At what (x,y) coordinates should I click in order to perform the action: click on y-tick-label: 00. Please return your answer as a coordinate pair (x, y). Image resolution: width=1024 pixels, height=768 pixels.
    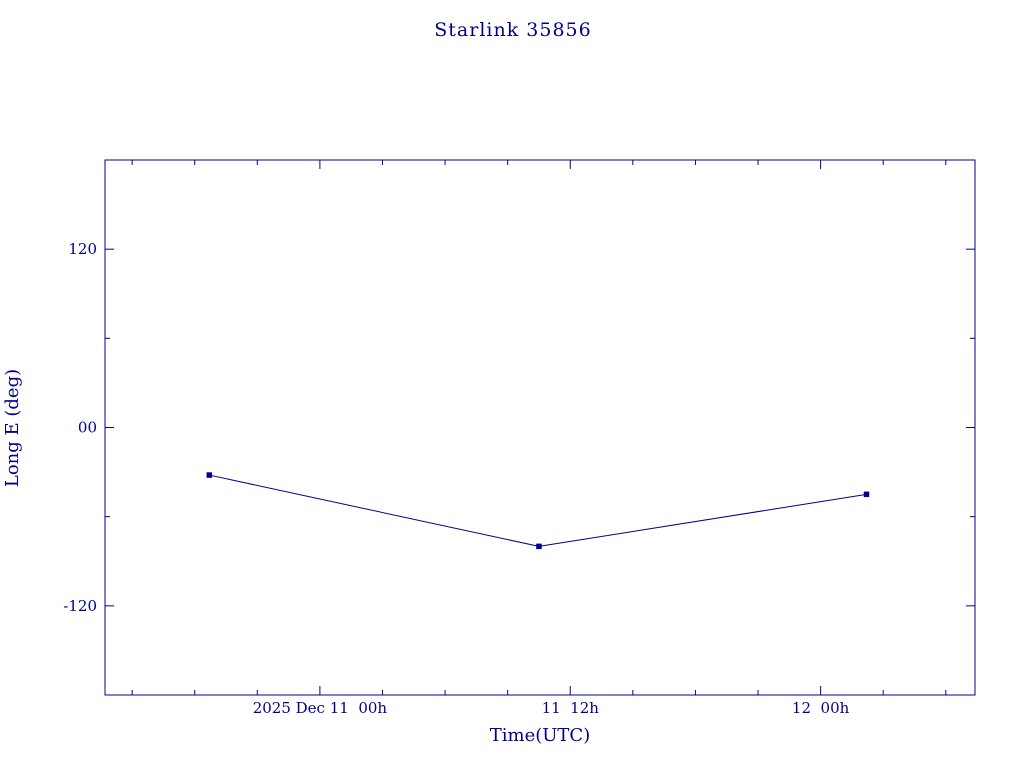
    Looking at the image, I should click on (87, 428).